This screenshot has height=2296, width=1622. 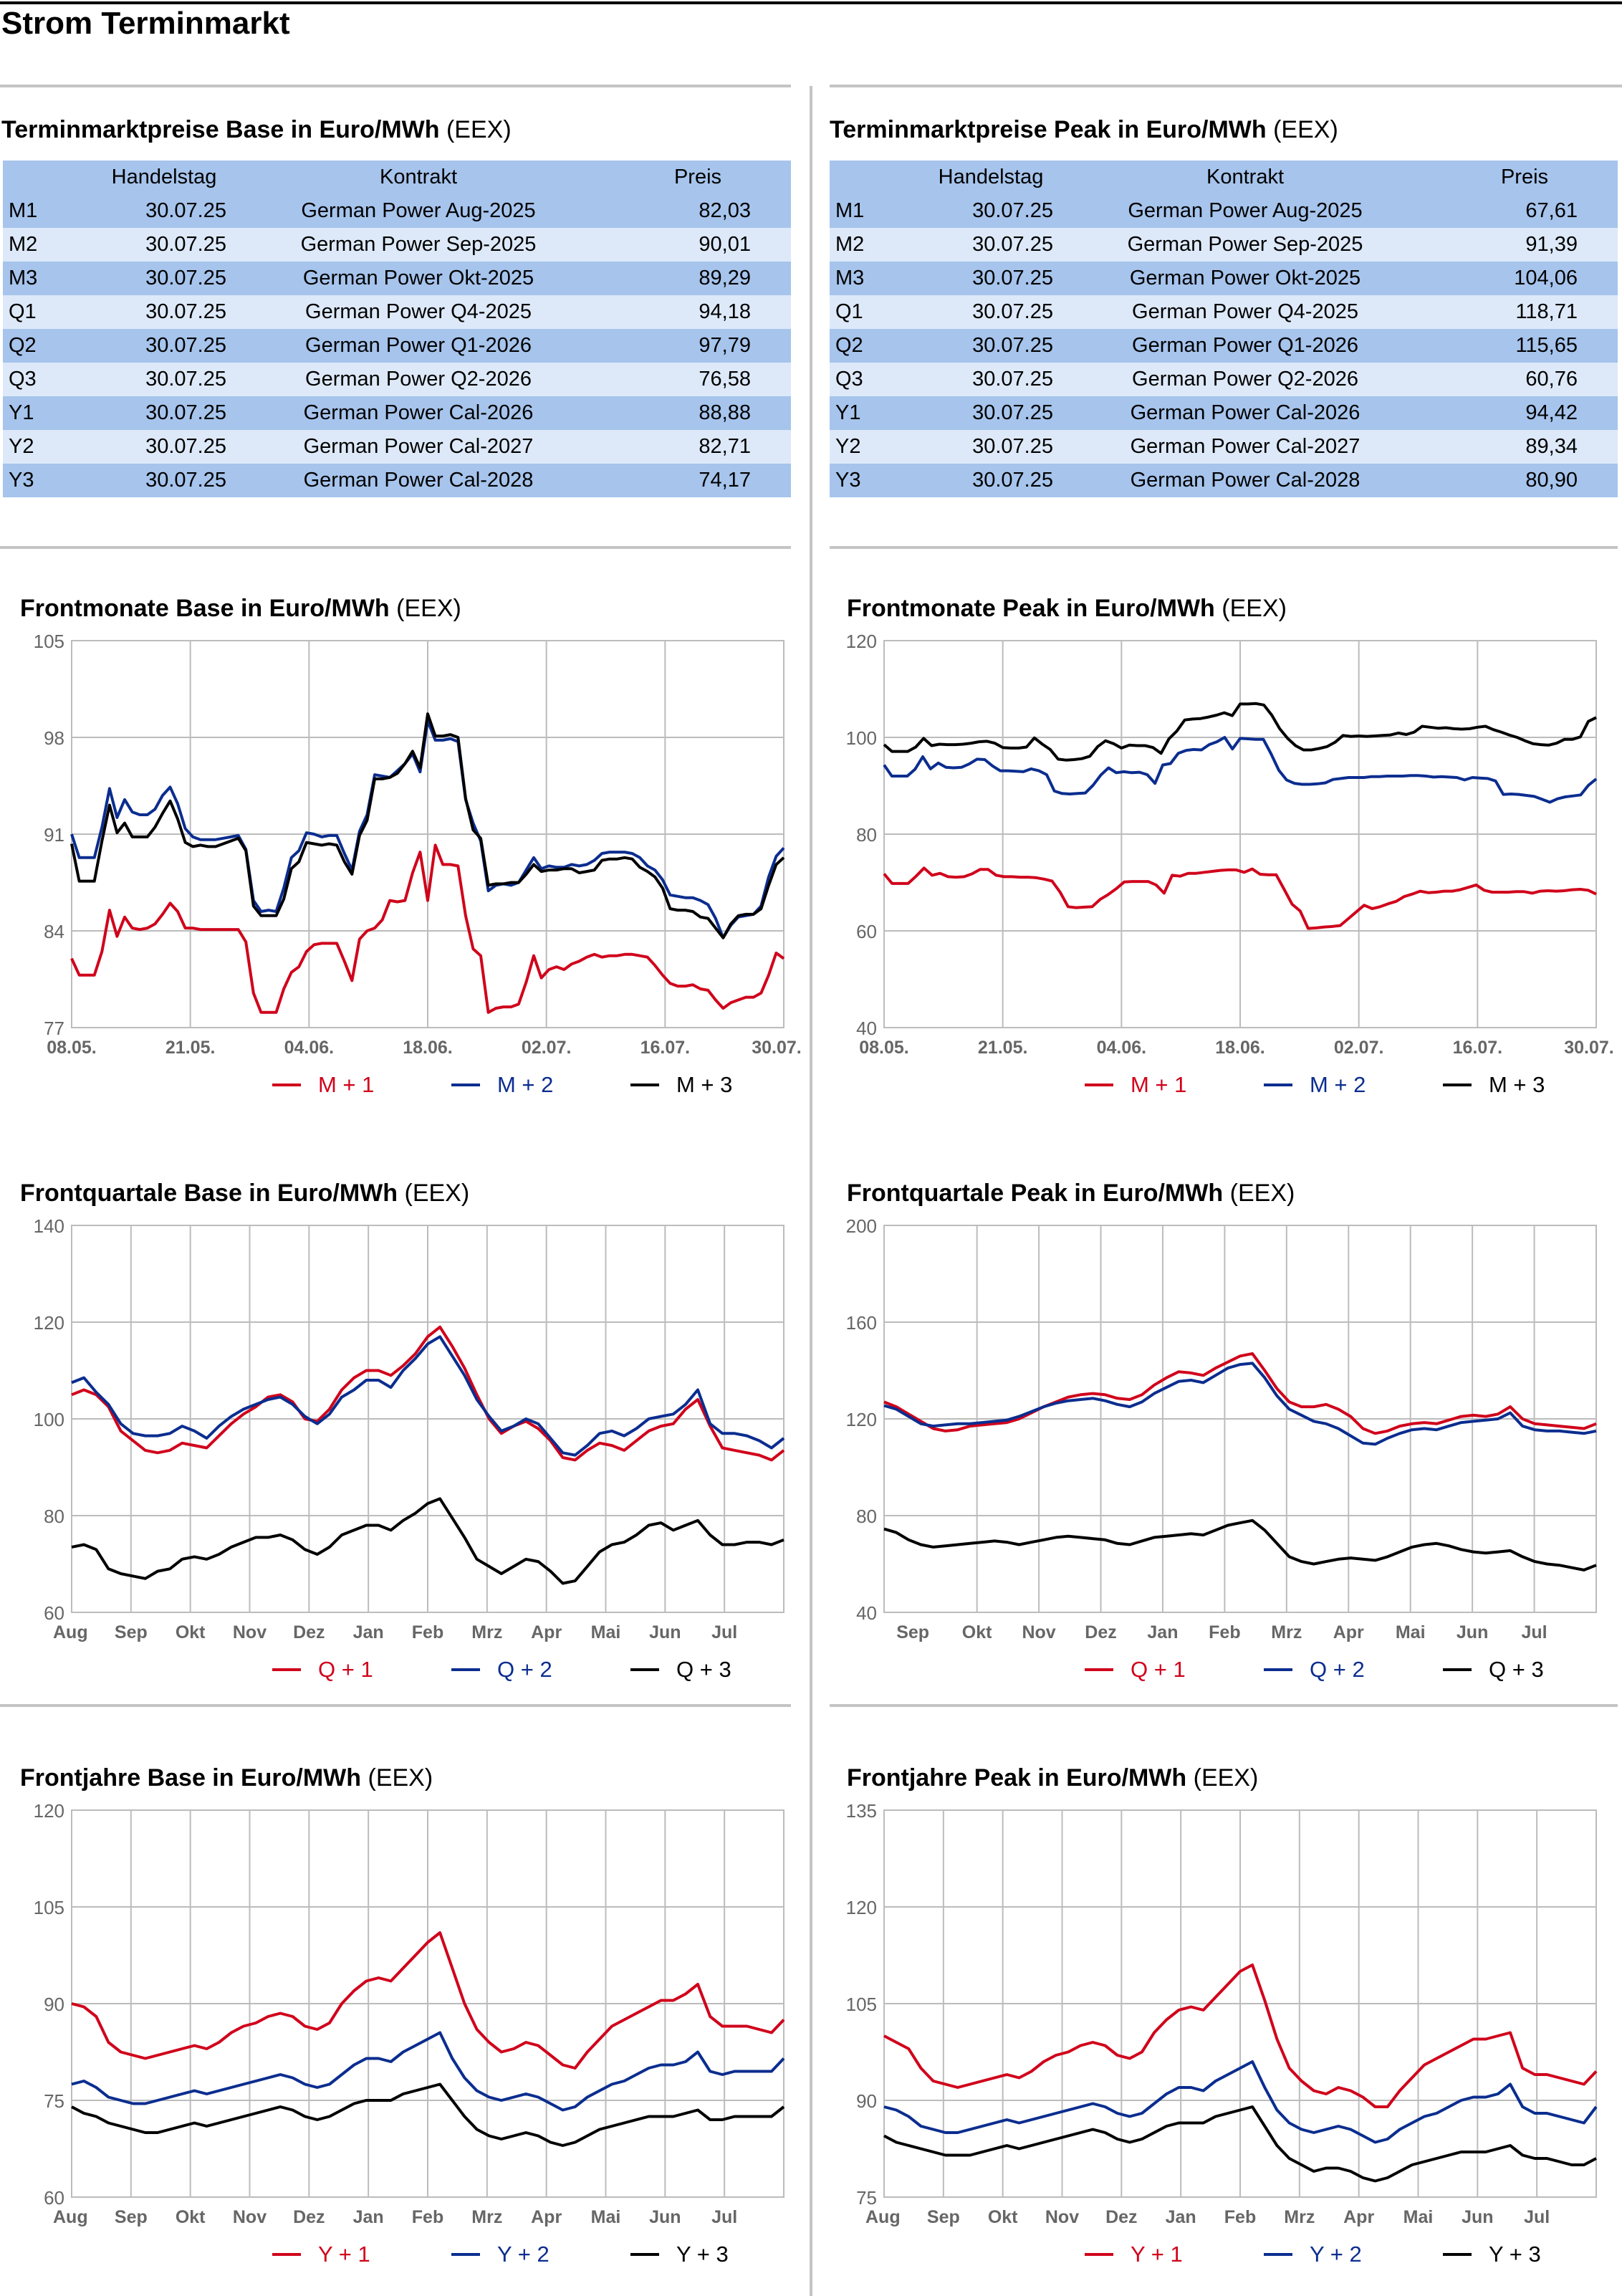 What do you see at coordinates (725, 210) in the screenshot?
I see `table-cell: 82,03` at bounding box center [725, 210].